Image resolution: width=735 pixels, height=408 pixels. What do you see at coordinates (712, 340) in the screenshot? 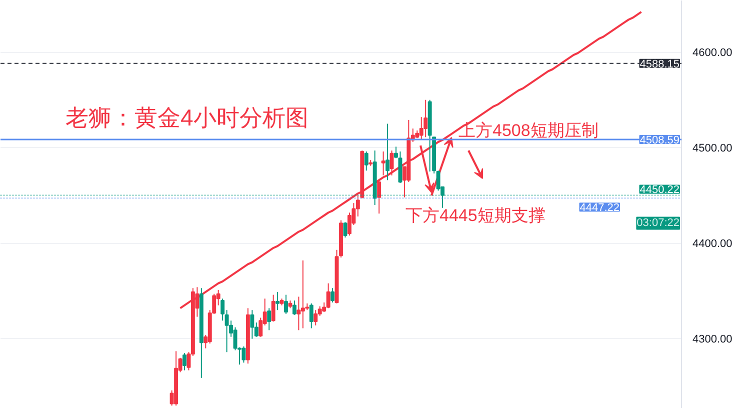
I see `y-tick-label: 4300.00` at bounding box center [712, 340].